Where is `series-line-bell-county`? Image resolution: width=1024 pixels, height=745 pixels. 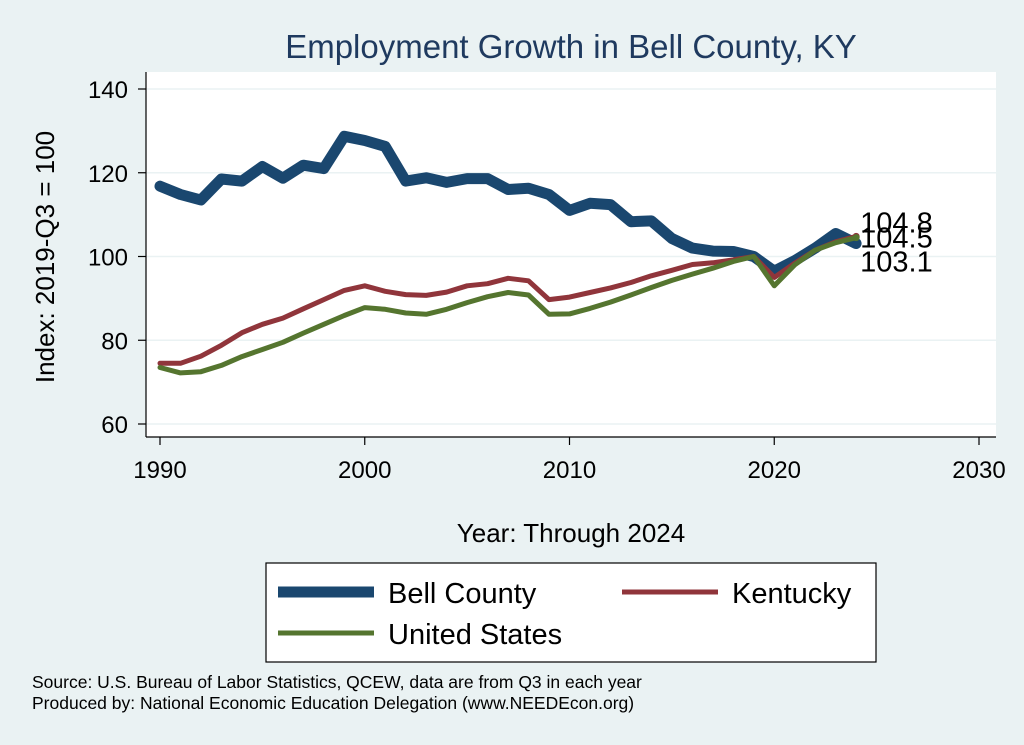 series-line-bell-county is located at coordinates (508, 203).